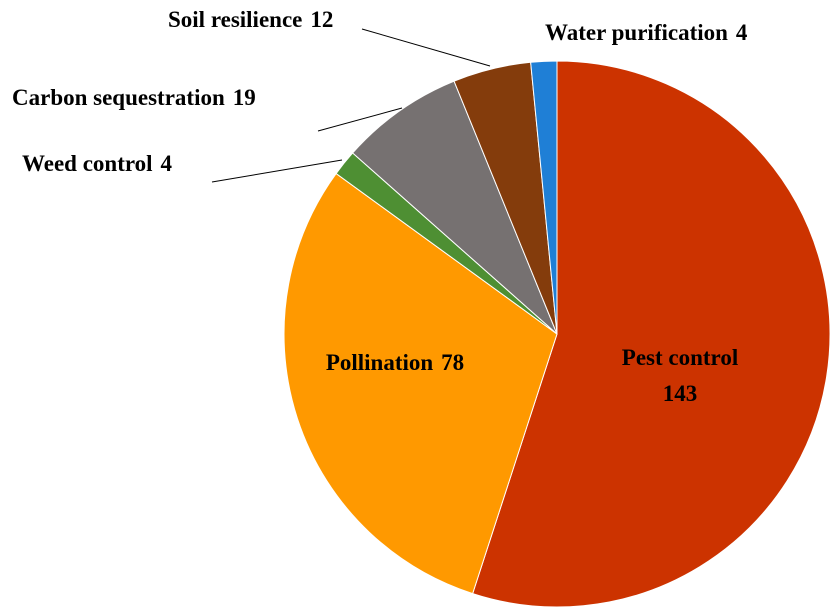  I want to click on data-label: Pest control 143, so click(680, 375).